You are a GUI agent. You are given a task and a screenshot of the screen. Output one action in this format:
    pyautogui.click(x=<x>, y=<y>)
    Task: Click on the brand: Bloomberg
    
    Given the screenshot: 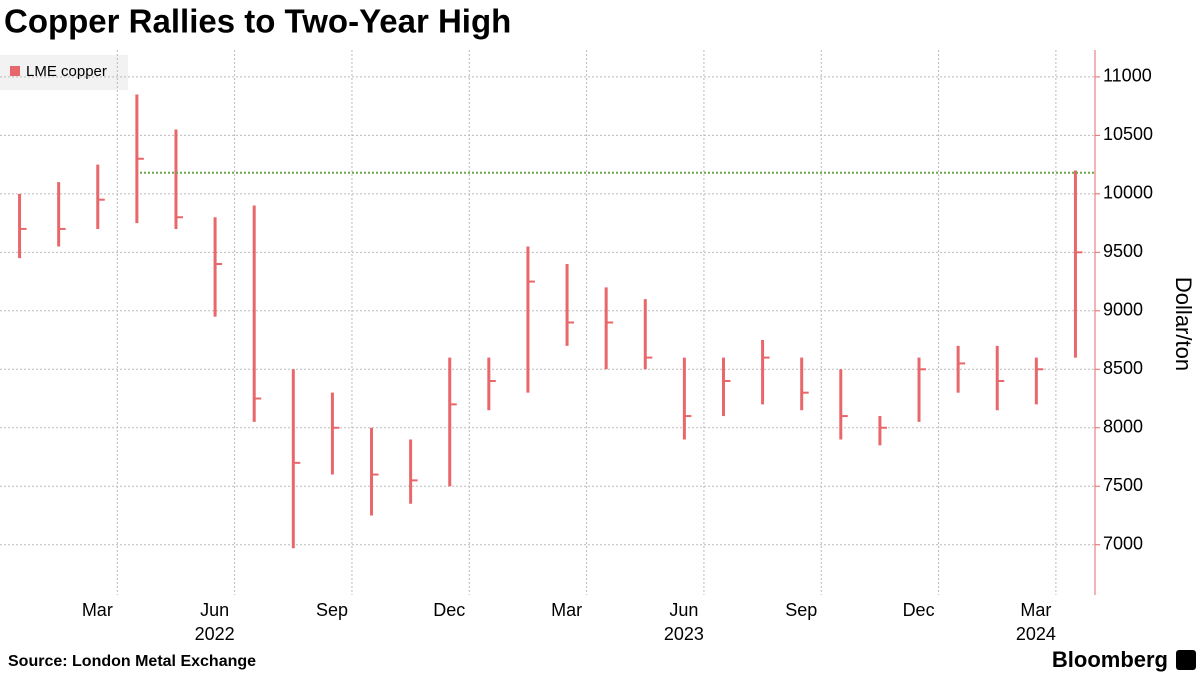 What is the action you would take?
    pyautogui.click(x=1110, y=659)
    